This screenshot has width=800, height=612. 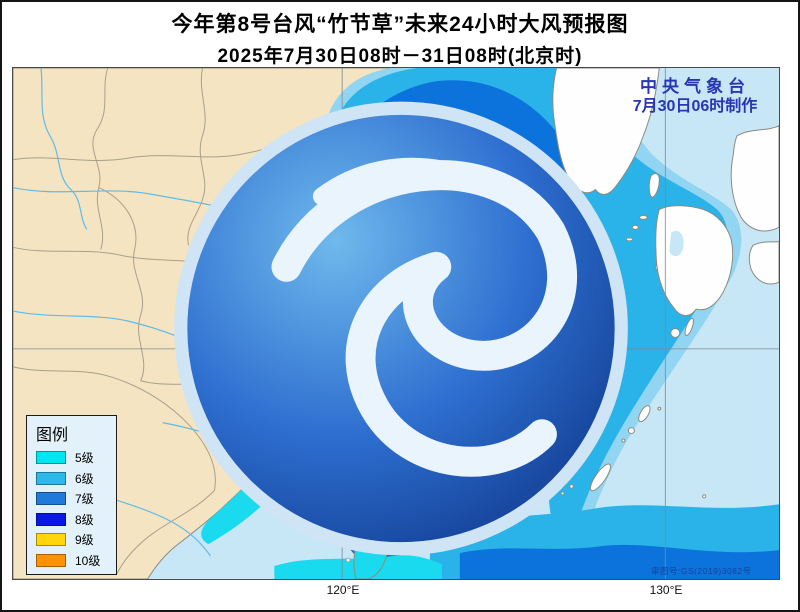 I want to click on legend-box: 图例 5级 6级 7级 8级 9级 10级, so click(x=71, y=495).